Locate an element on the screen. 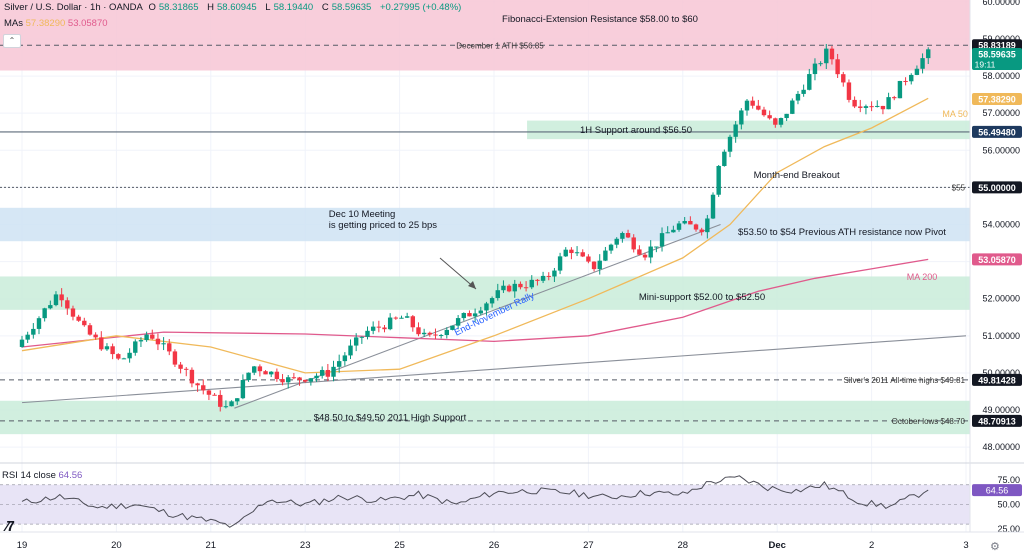 The image size is (1024, 555). price-label-value: 53.05870 is located at coordinates (997, 260).